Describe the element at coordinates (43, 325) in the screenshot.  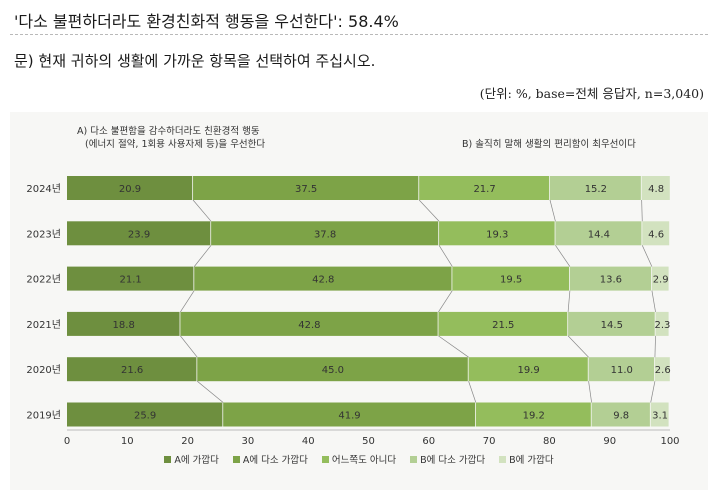
I see `category-label: 2021년` at that location.